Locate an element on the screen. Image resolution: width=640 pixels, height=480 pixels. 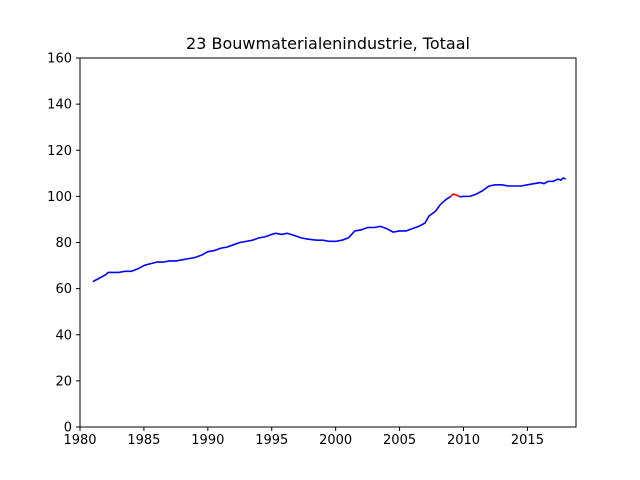
x-tick-label-1: 1985 is located at coordinates (143, 440).